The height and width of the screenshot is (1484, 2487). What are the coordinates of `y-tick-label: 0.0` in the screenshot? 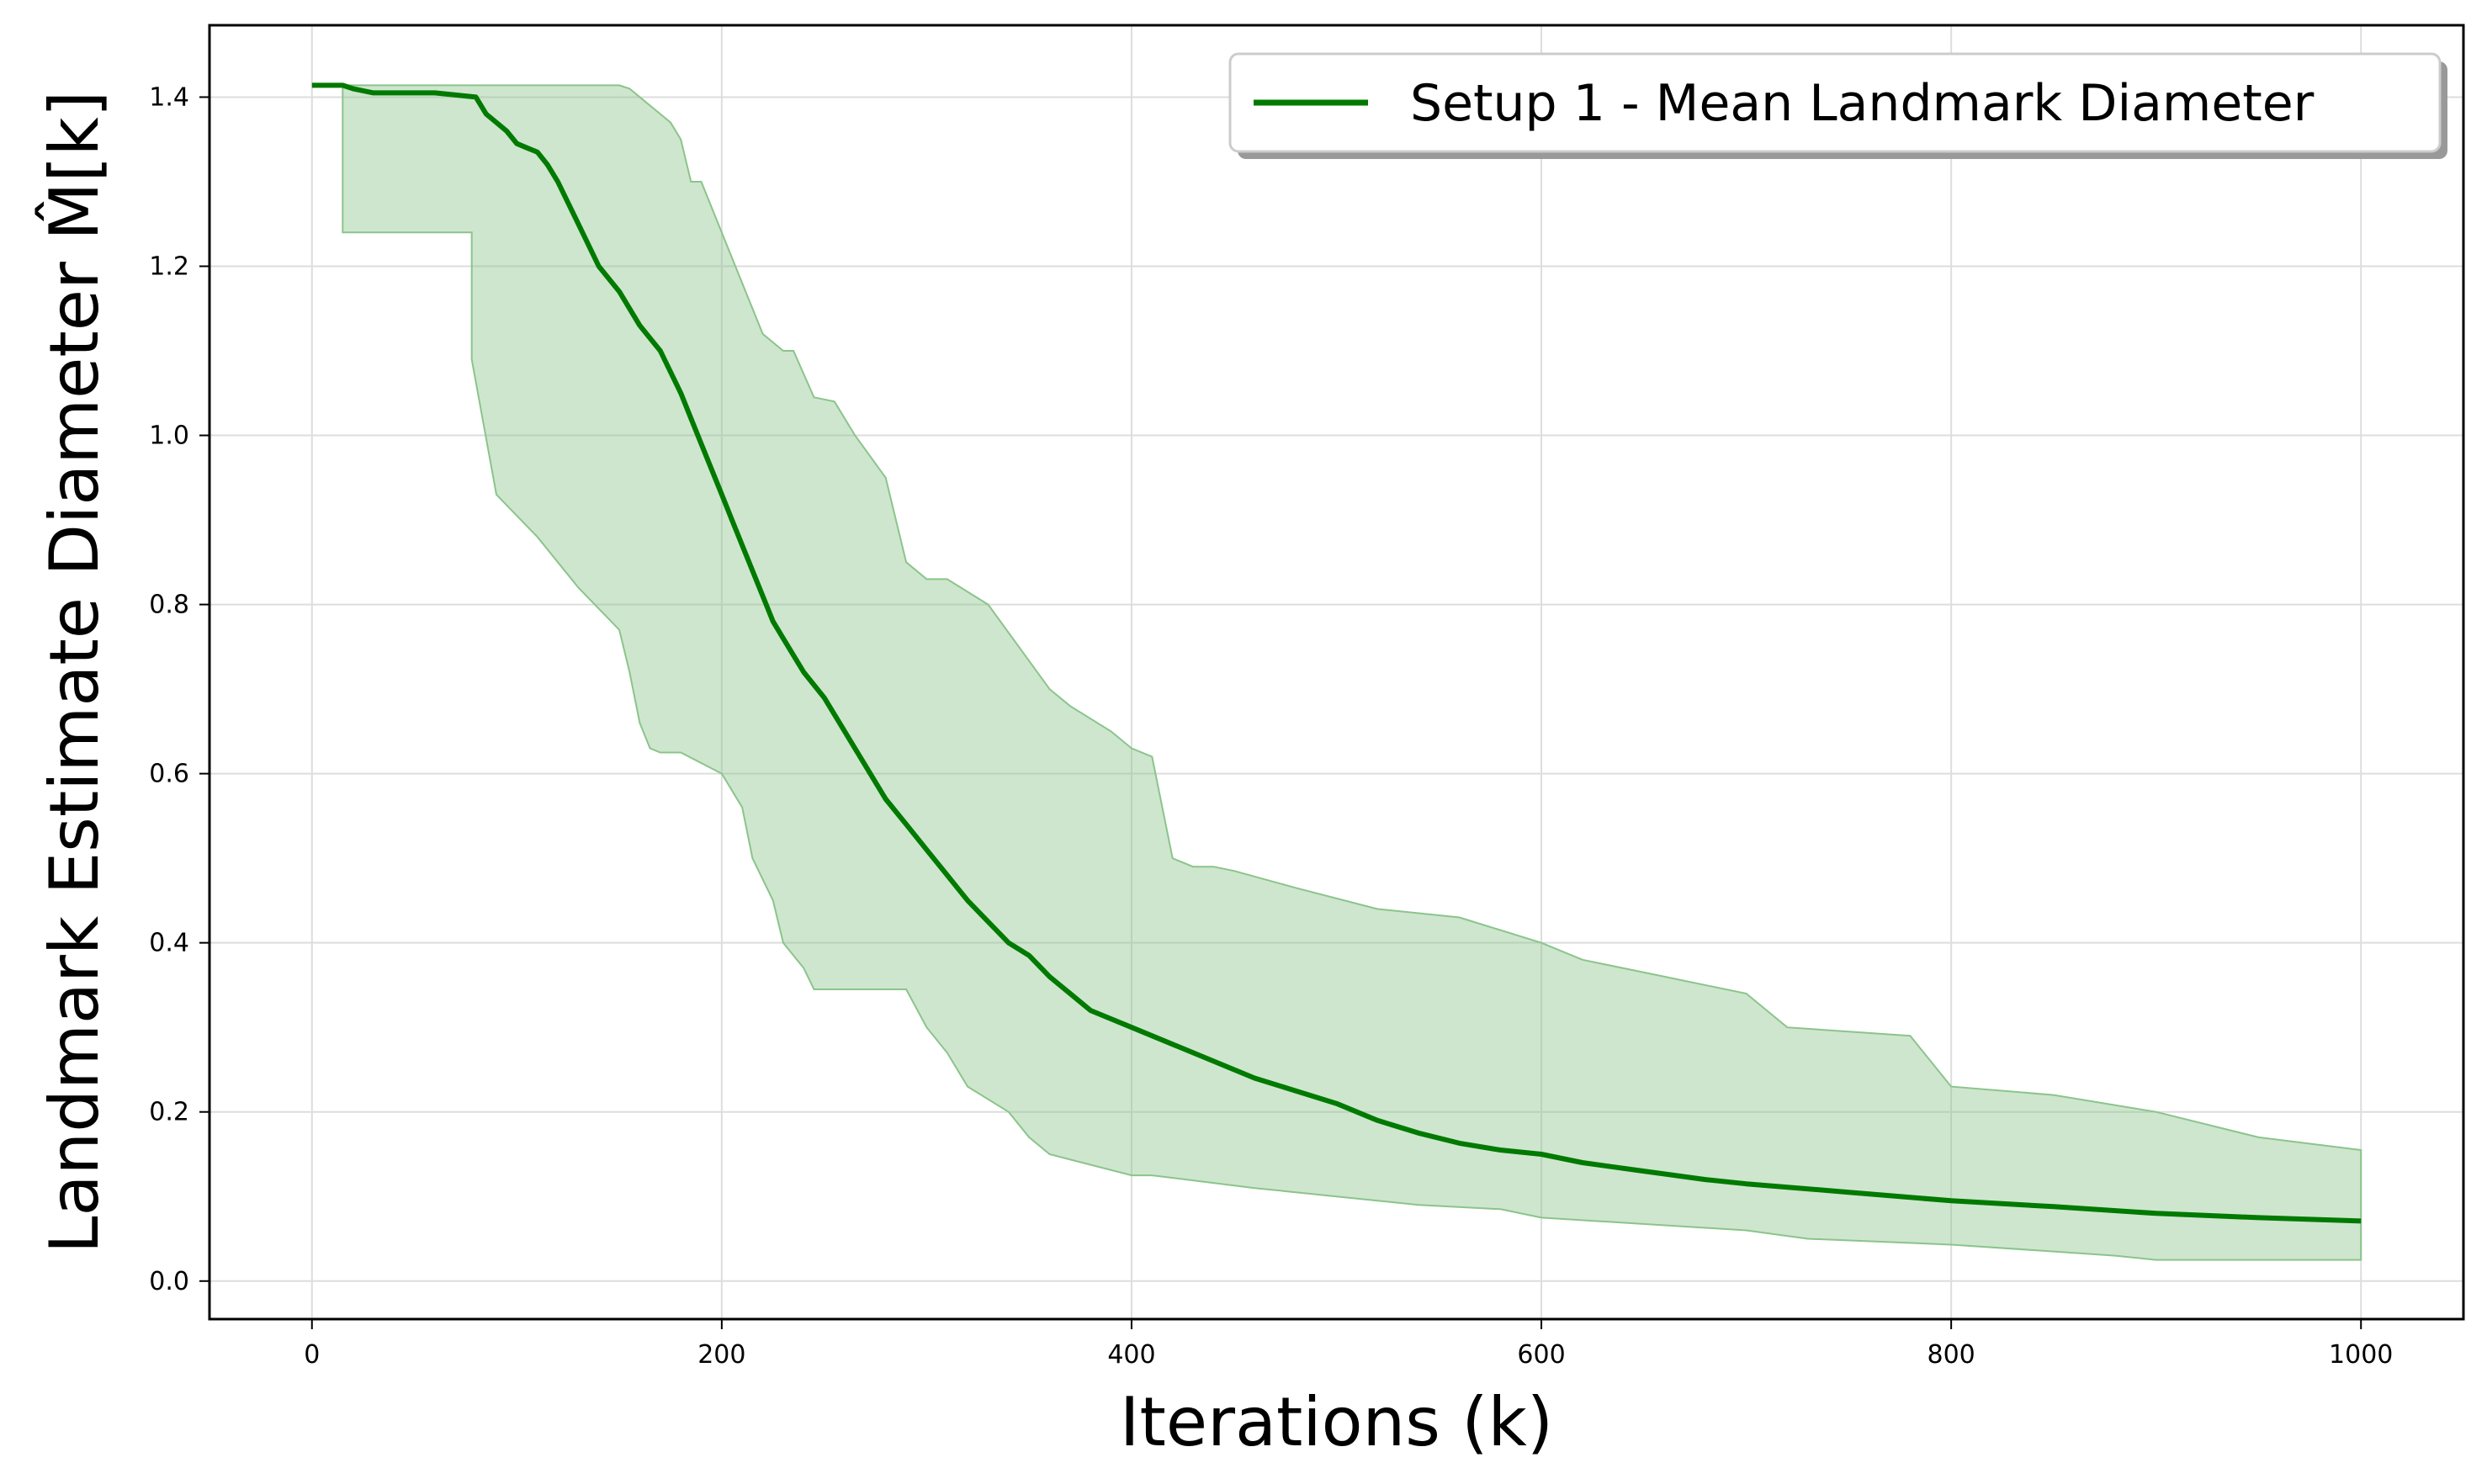 It's located at (169, 1281).